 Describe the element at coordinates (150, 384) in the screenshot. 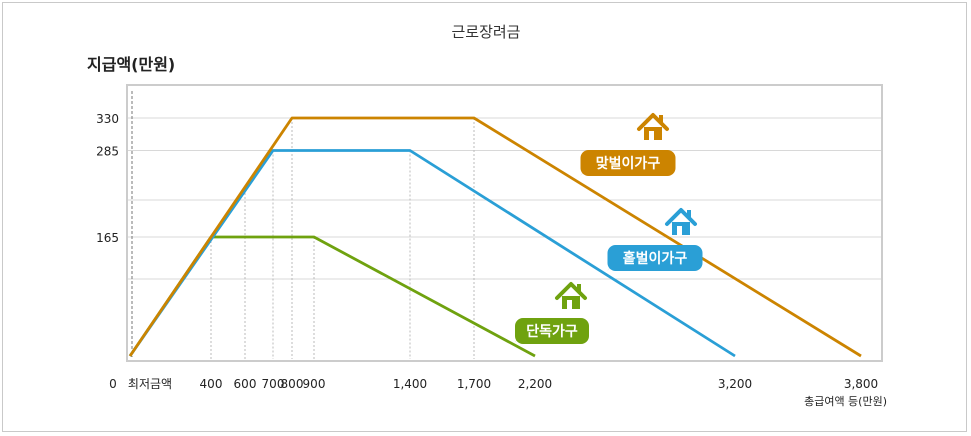

I see `x-tick-최저금액: 최저금액` at that location.